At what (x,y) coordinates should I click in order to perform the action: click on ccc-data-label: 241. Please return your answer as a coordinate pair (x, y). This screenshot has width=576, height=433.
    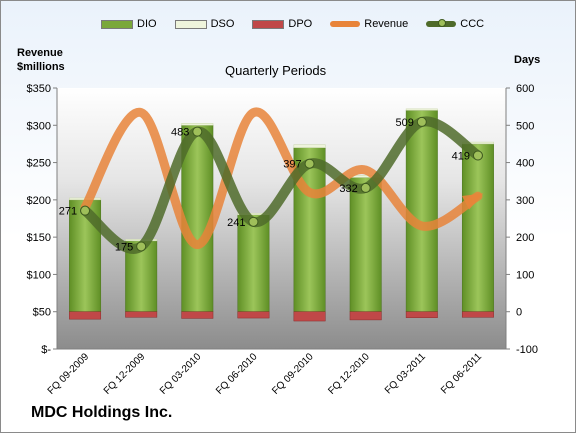
    Looking at the image, I should click on (236, 223).